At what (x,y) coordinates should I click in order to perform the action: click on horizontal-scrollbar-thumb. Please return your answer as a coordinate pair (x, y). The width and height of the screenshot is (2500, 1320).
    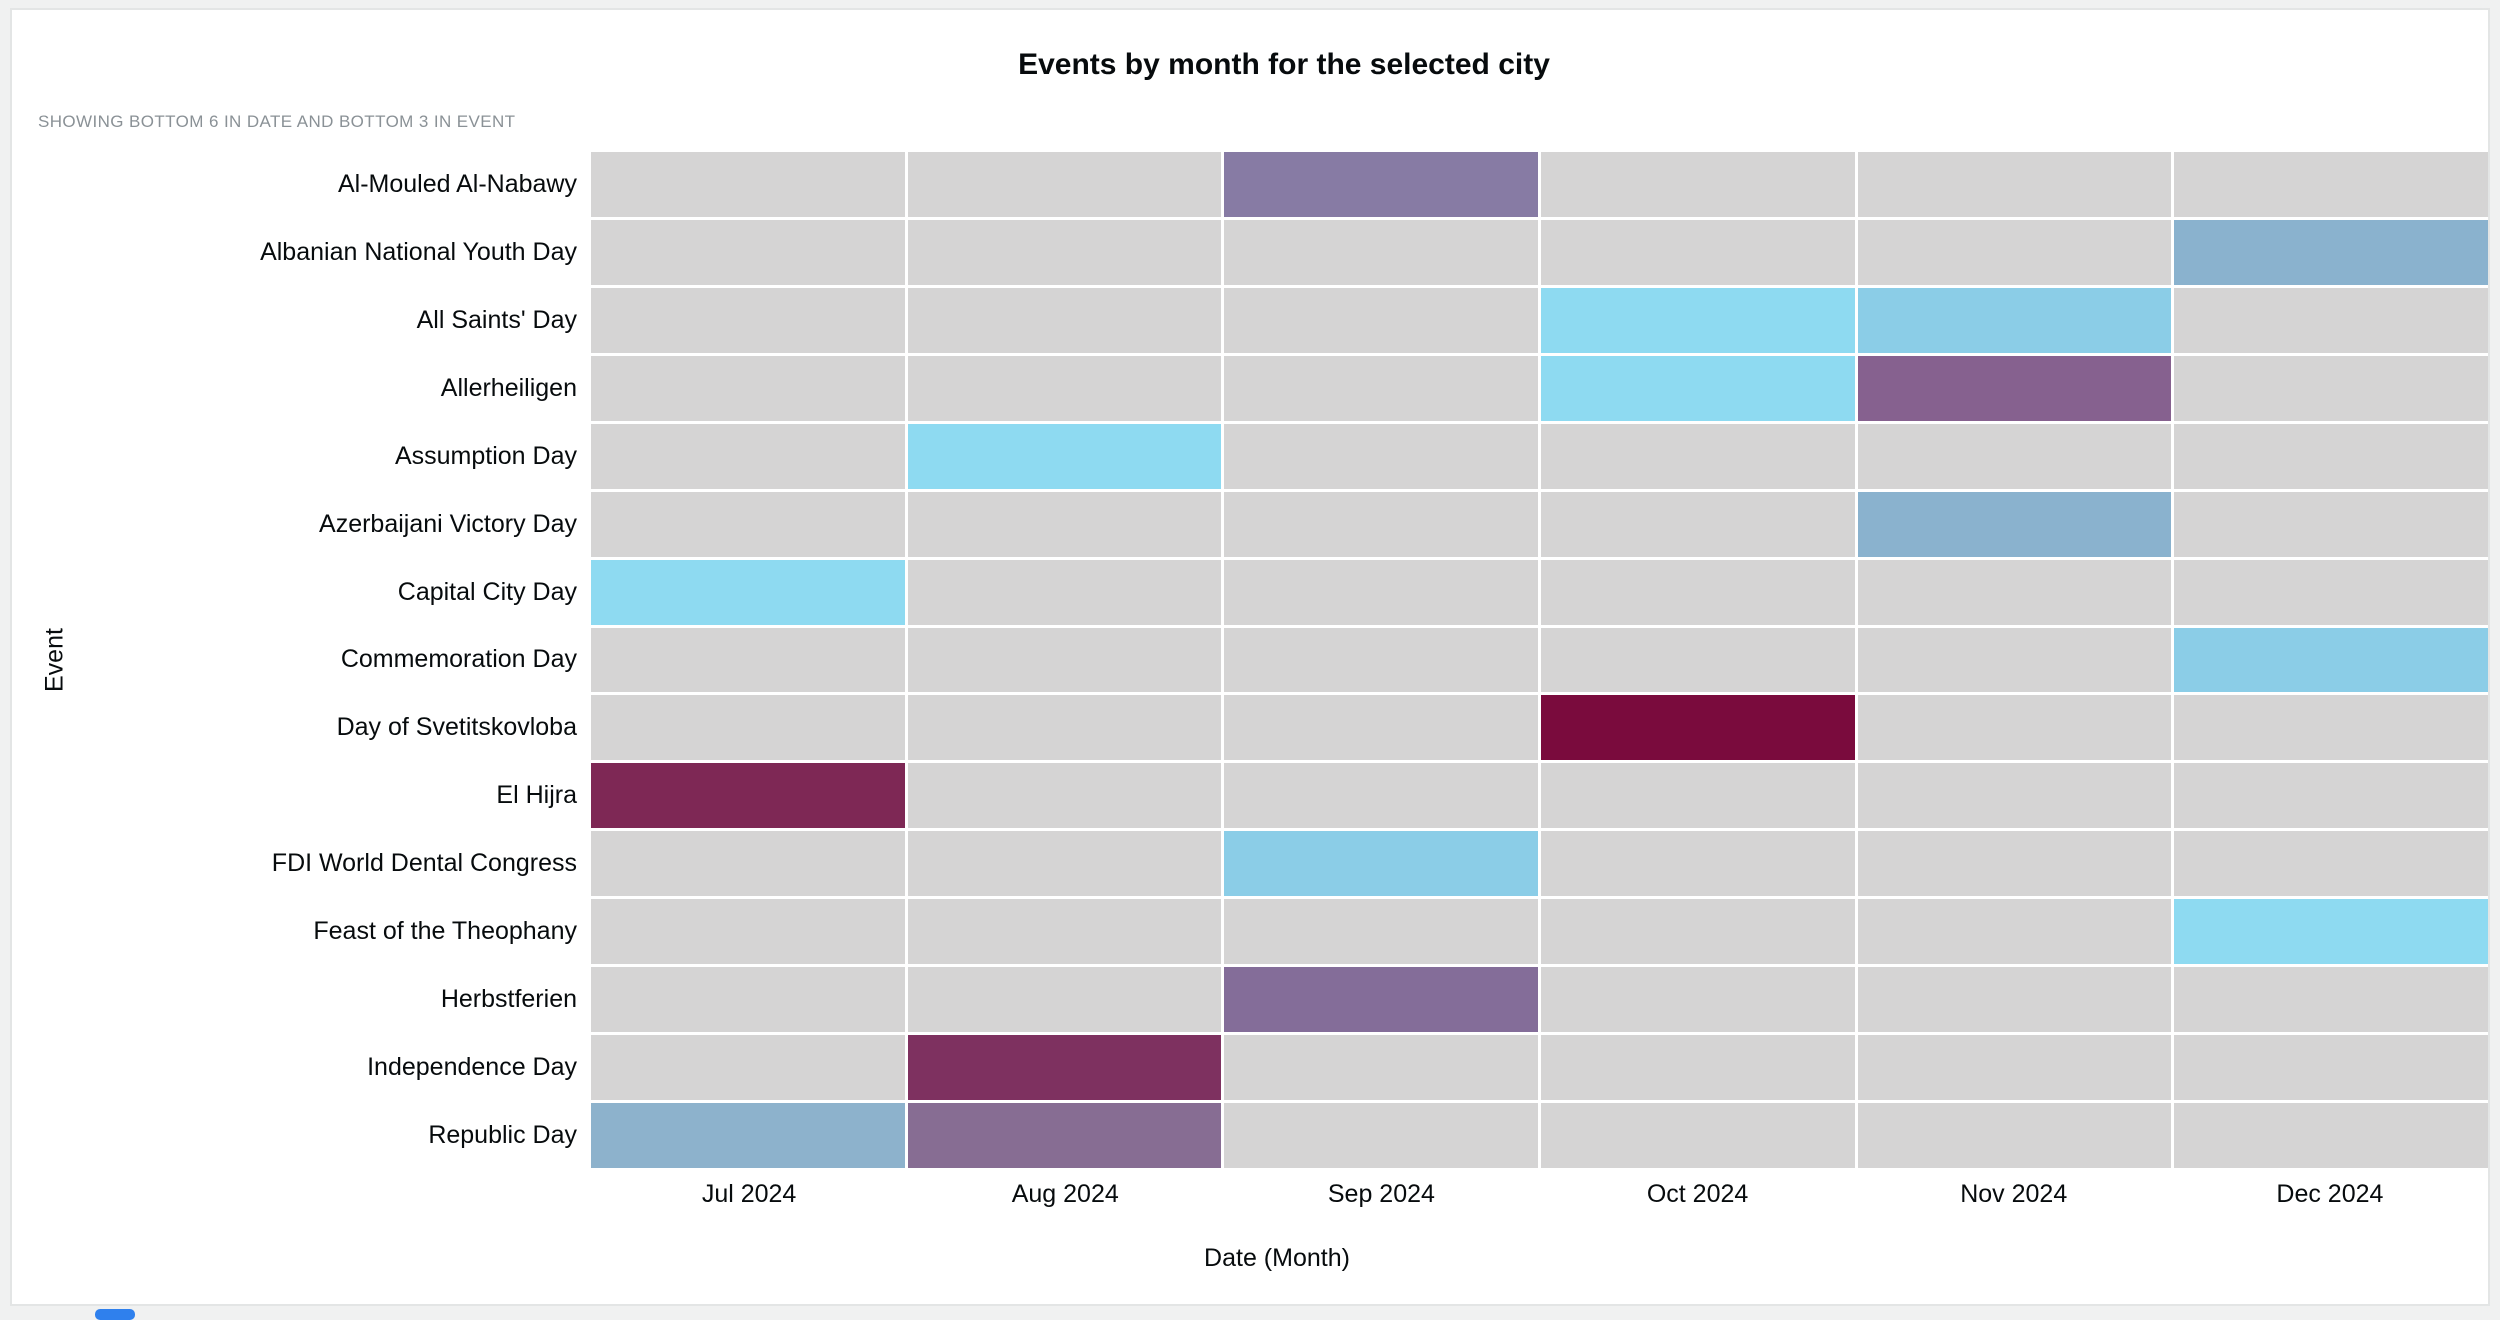
    Looking at the image, I should click on (115, 1314).